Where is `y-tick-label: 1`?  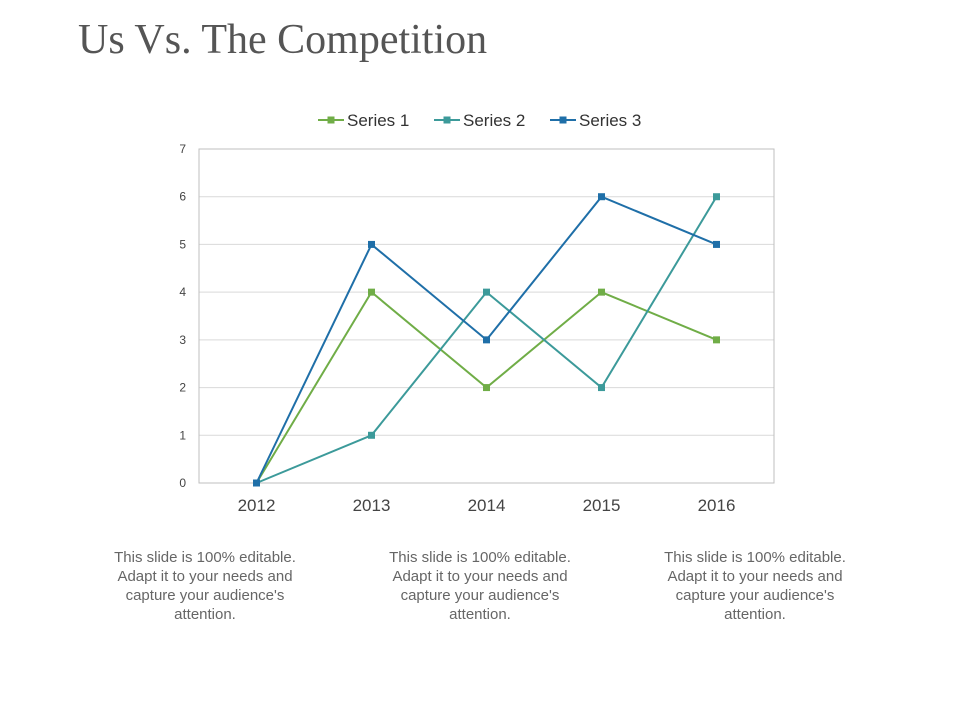
y-tick-label: 1 is located at coordinates (182, 435).